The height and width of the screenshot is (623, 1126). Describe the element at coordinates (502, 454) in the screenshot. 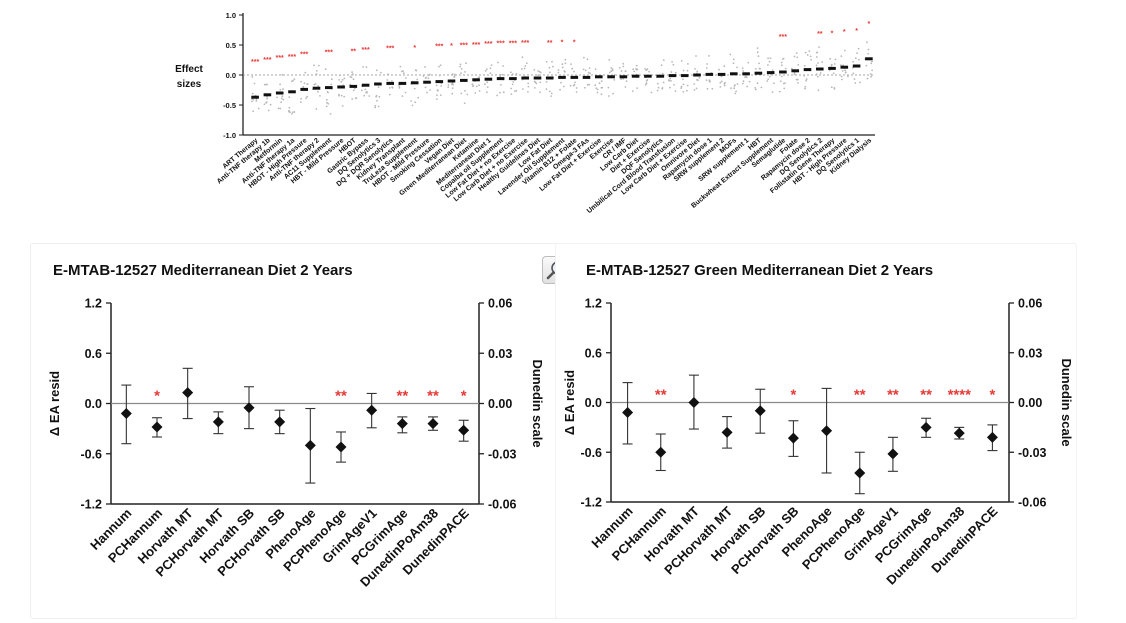

I see `y2-tick-label: -0.03` at that location.